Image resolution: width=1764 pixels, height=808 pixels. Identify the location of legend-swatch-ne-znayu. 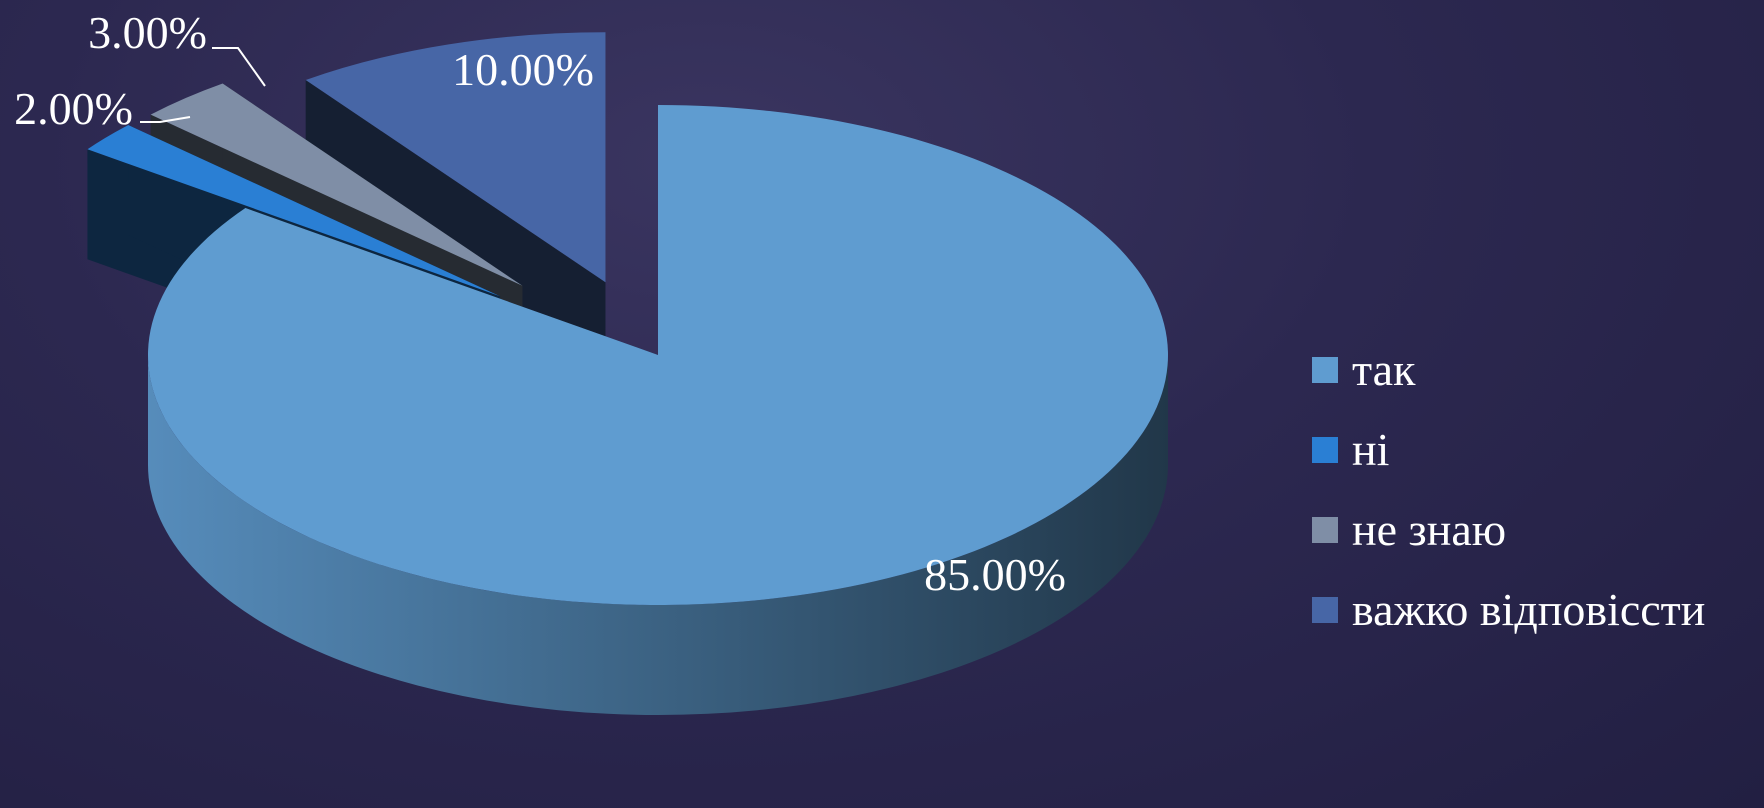
(1325, 530).